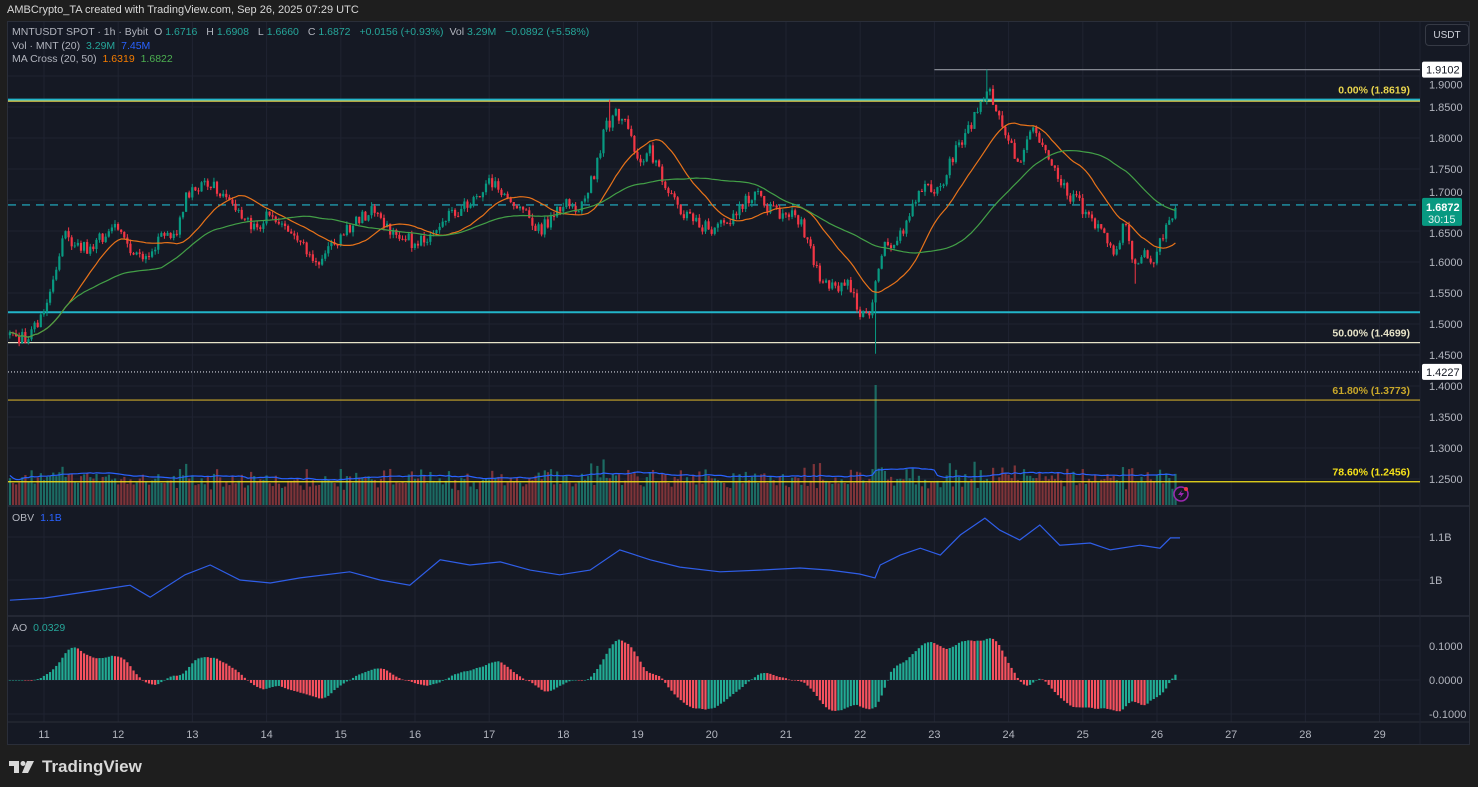  Describe the element at coordinates (1446, 170) in the screenshot. I see `price-axis-label: 1.7500` at that location.